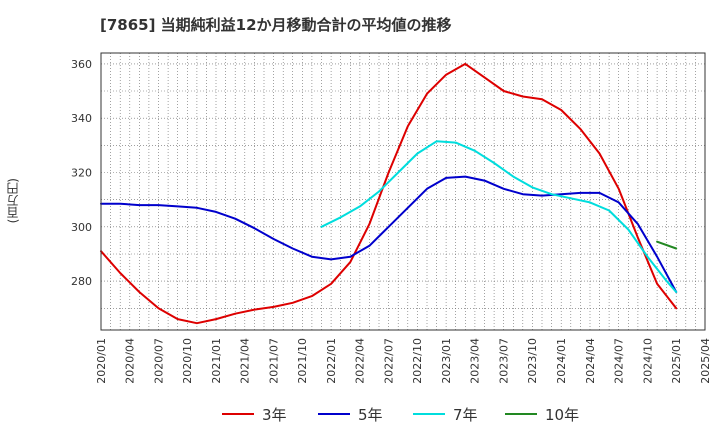 This screenshot has width=720, height=440. I want to click on legend-label: 3年, so click(274, 414).